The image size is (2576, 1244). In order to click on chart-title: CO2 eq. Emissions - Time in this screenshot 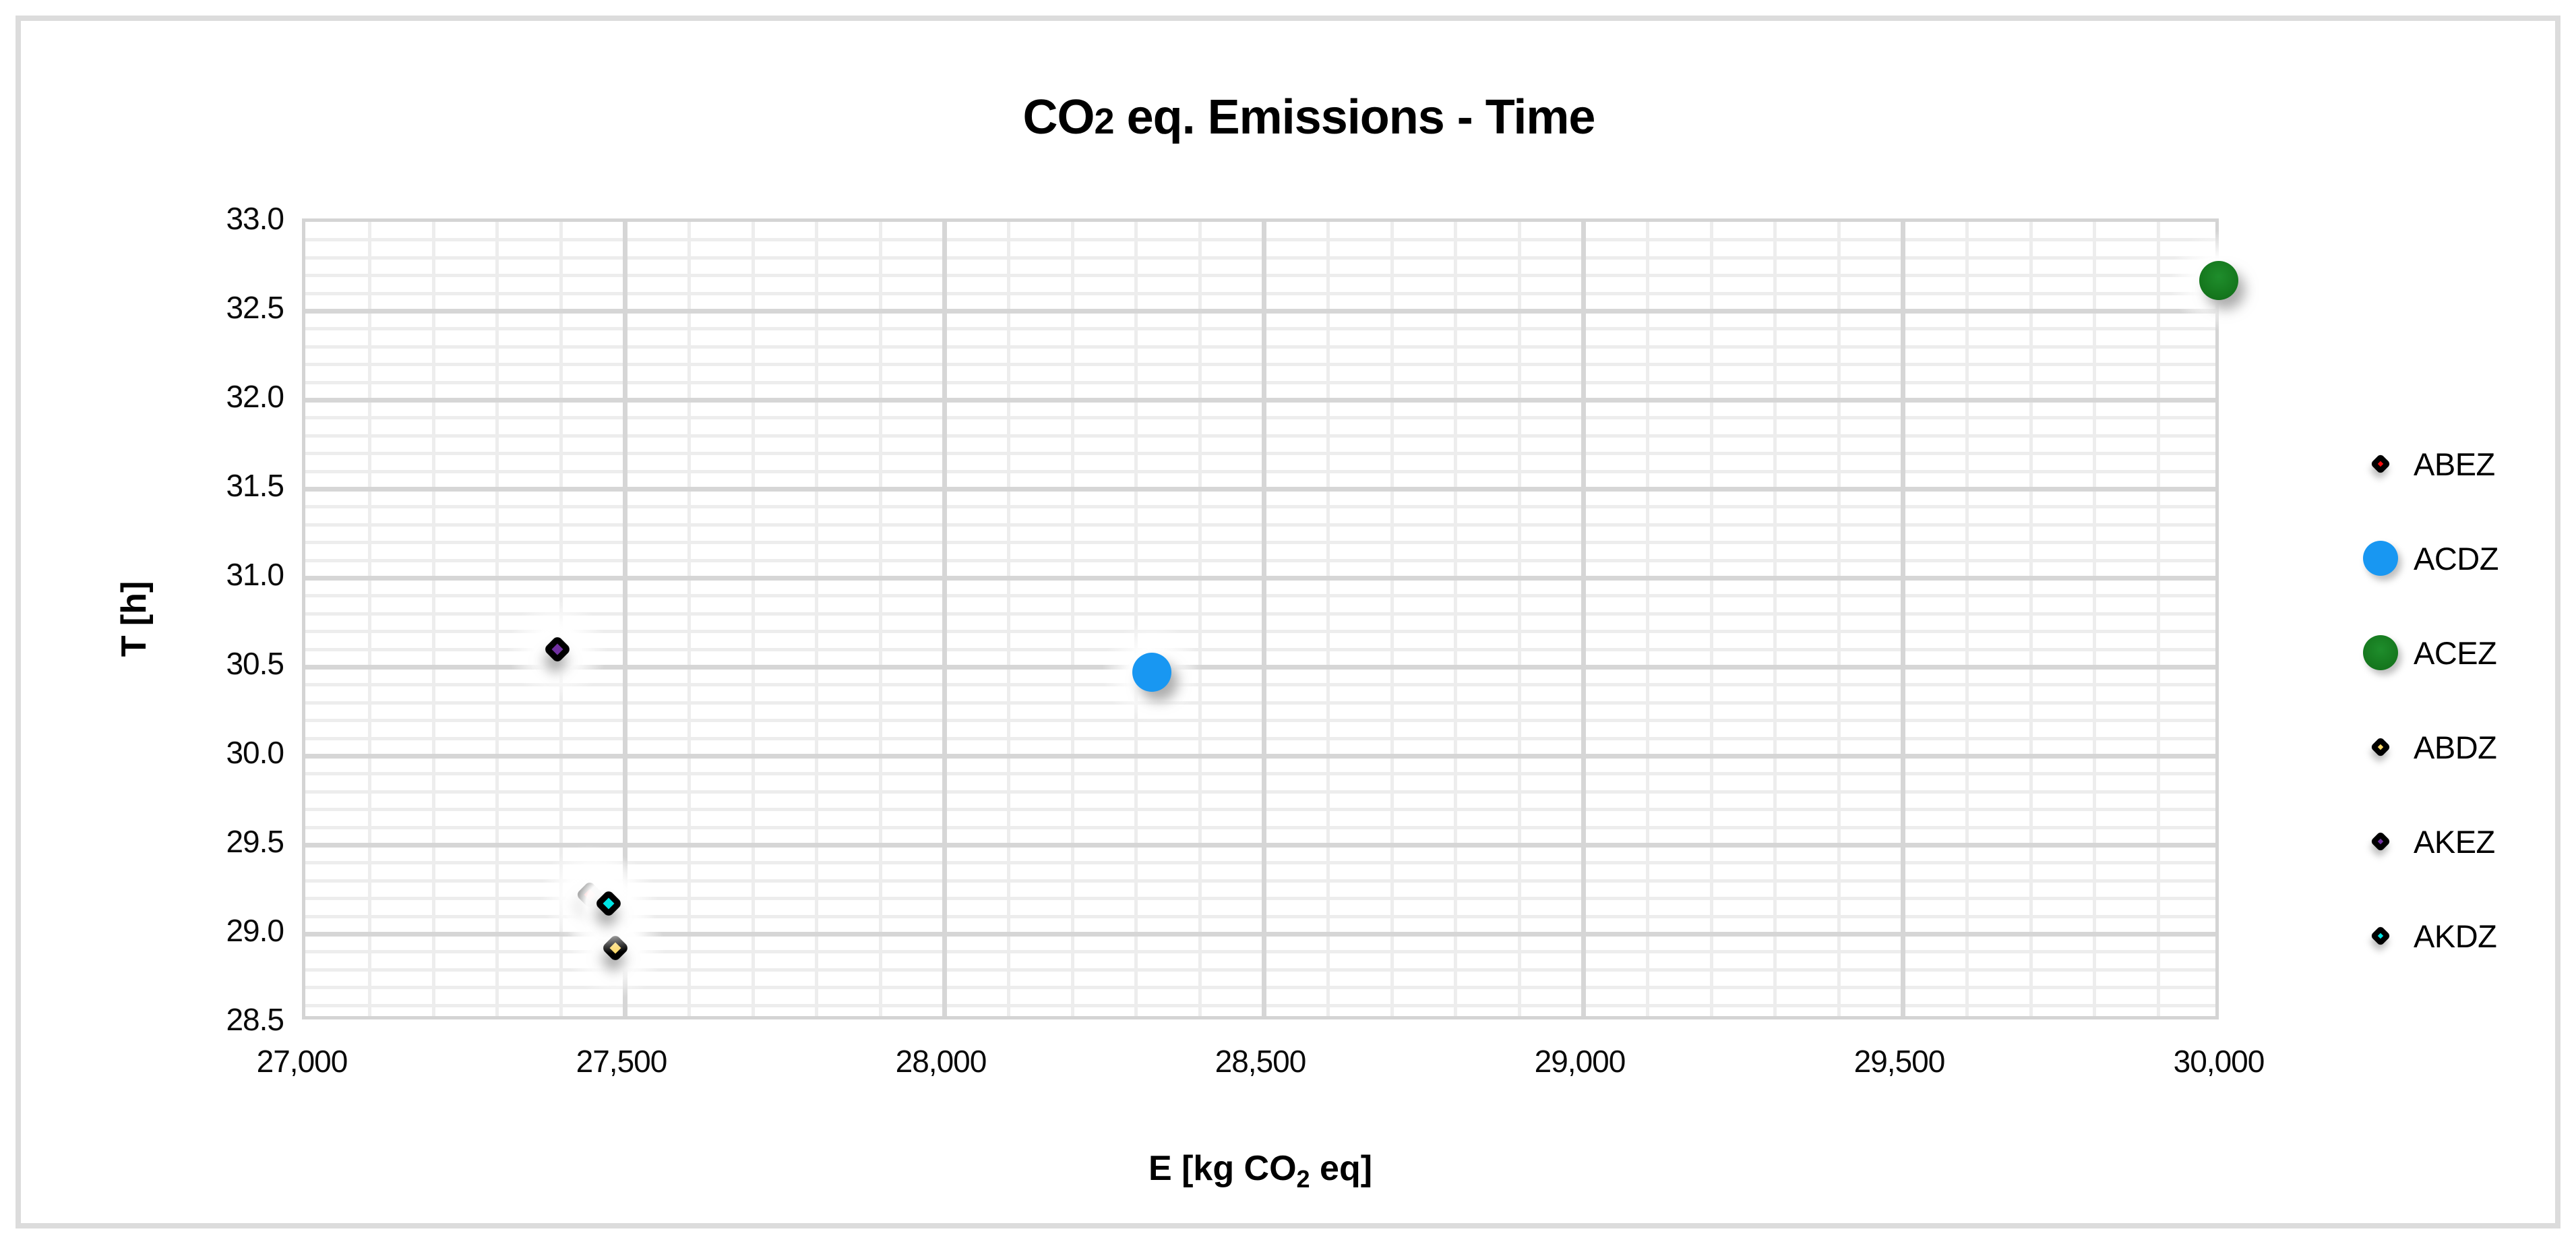, I will do `click(1309, 117)`.